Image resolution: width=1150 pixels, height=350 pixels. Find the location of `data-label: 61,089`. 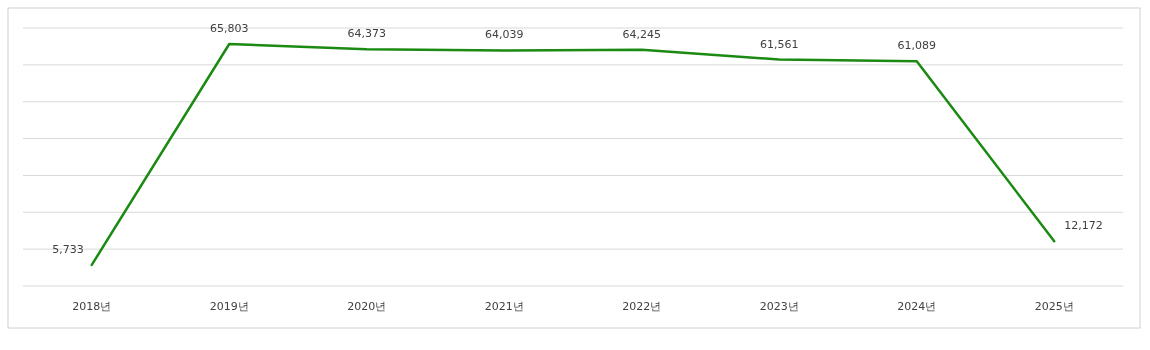

data-label: 61,089 is located at coordinates (916, 46).